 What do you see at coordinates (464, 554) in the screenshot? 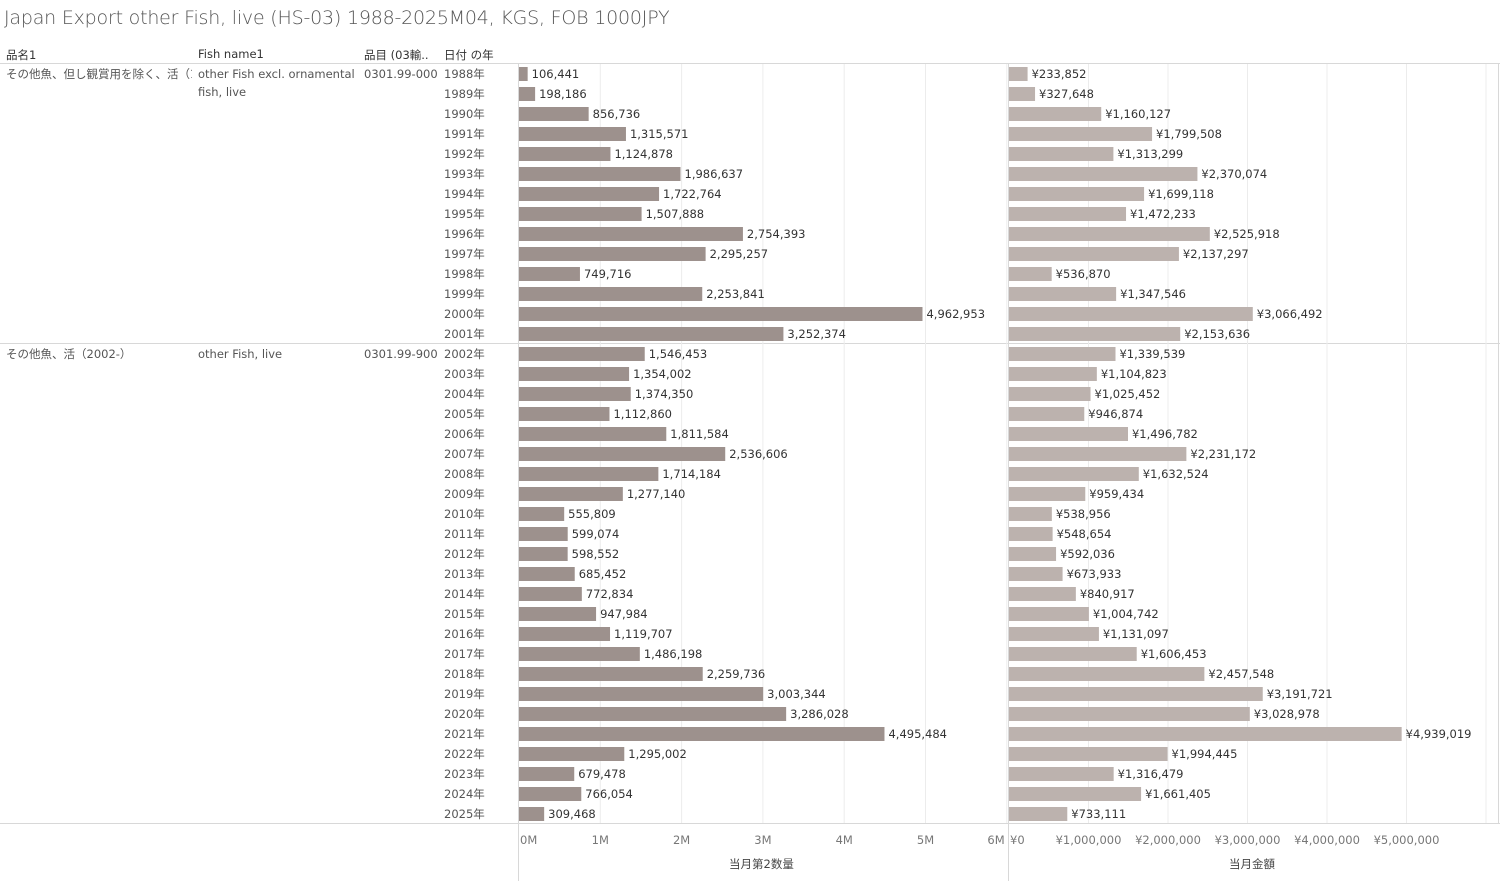
I see `year-label: 2012年` at bounding box center [464, 554].